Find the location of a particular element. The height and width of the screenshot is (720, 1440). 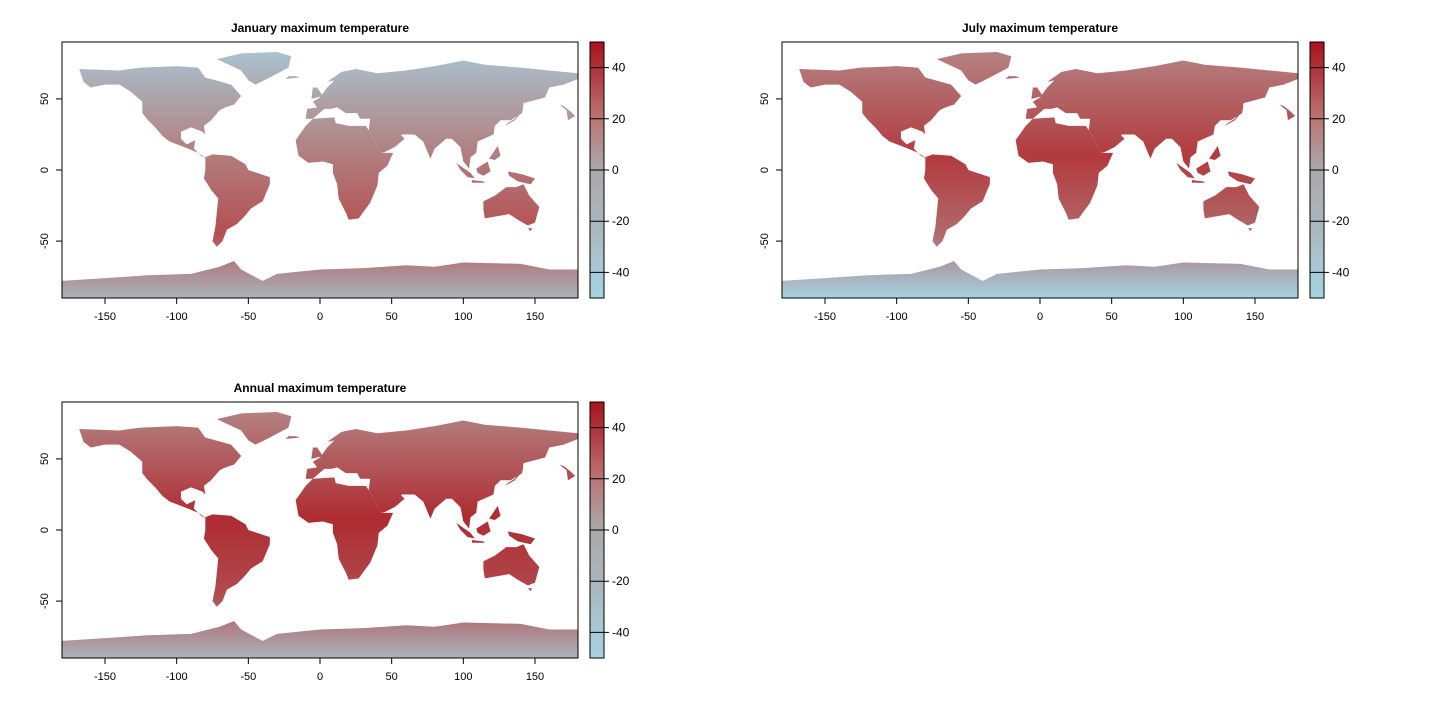

panel-title: January maximum temperature is located at coordinates (320, 28).